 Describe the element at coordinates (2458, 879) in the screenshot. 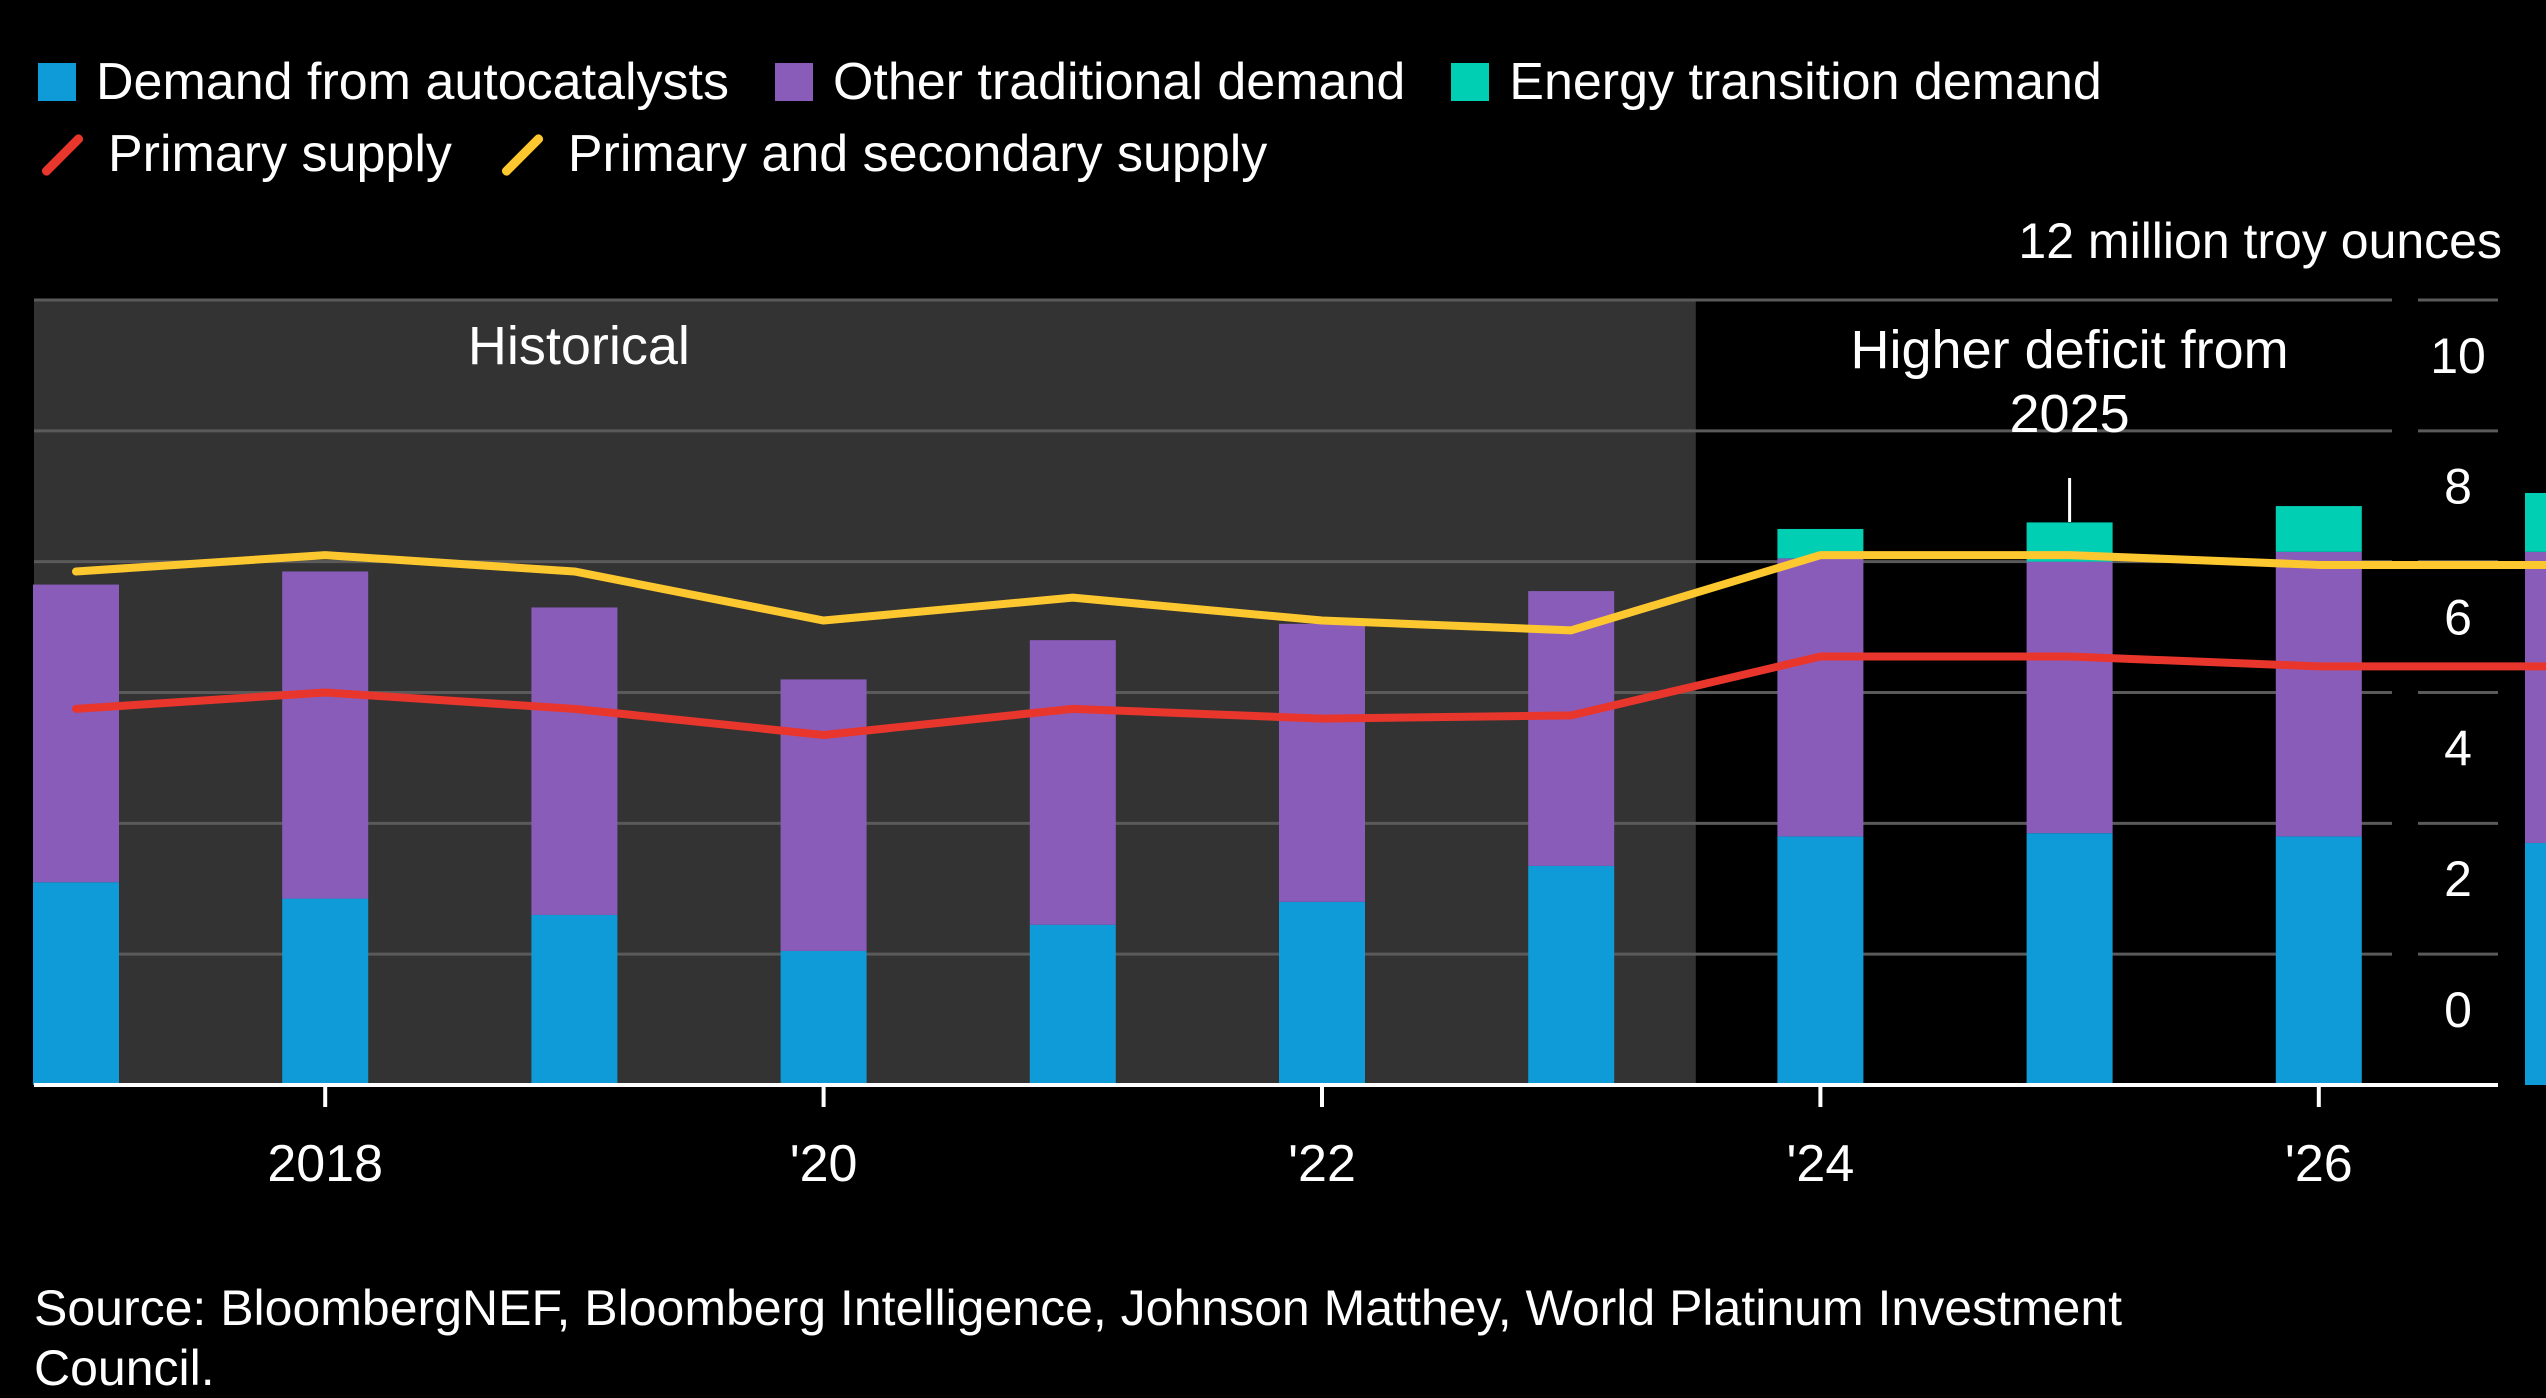

I see `y-tick-label: 2` at that location.